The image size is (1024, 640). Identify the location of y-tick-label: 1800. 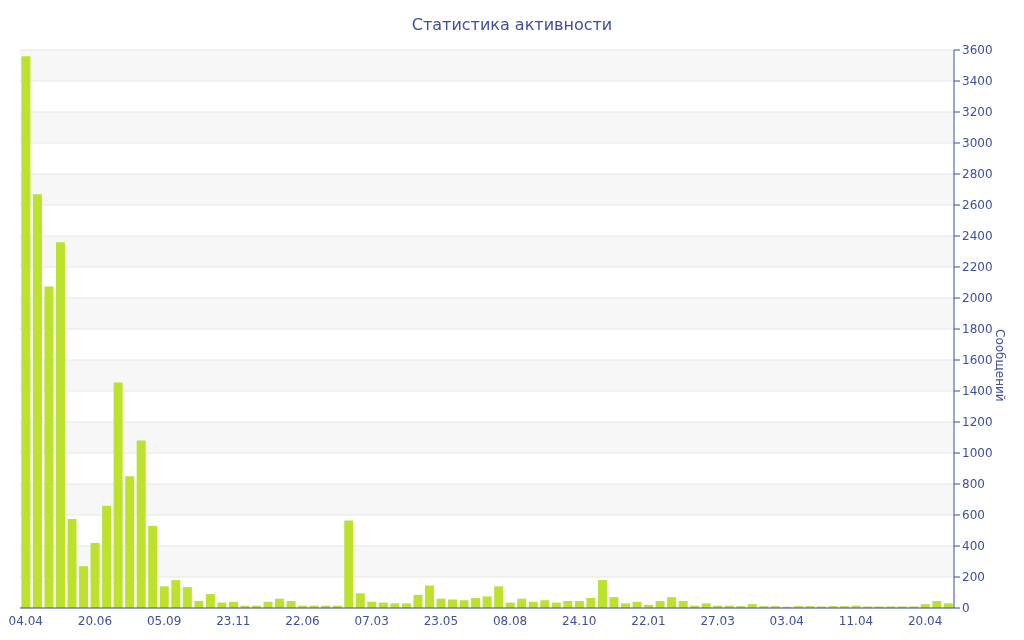
(977, 329).